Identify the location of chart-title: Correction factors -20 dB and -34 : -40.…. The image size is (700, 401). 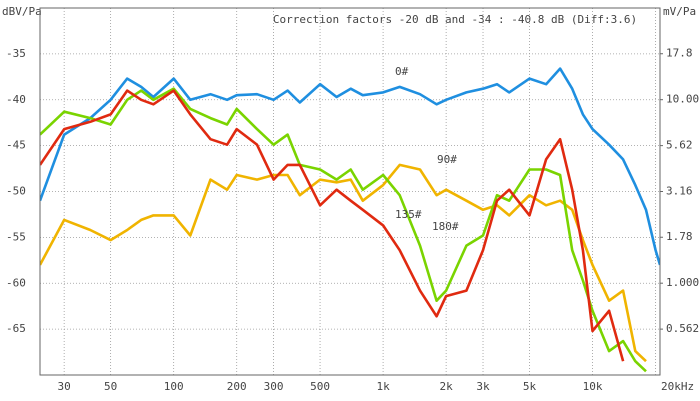
(455, 19).